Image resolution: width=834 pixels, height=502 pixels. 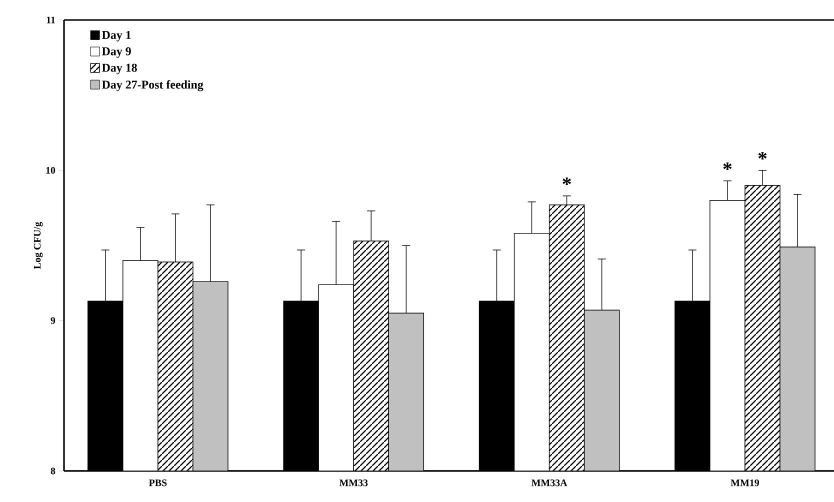 What do you see at coordinates (119, 69) in the screenshot?
I see `legend-label: Day 18` at bounding box center [119, 69].